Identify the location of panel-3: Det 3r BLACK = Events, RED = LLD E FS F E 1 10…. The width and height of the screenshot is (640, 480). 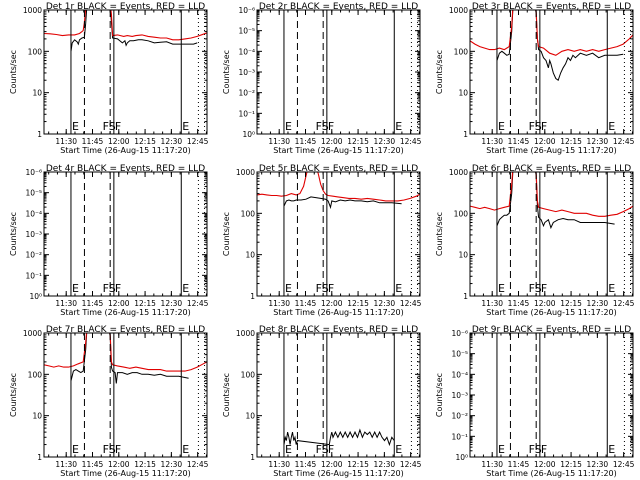
(535, 78).